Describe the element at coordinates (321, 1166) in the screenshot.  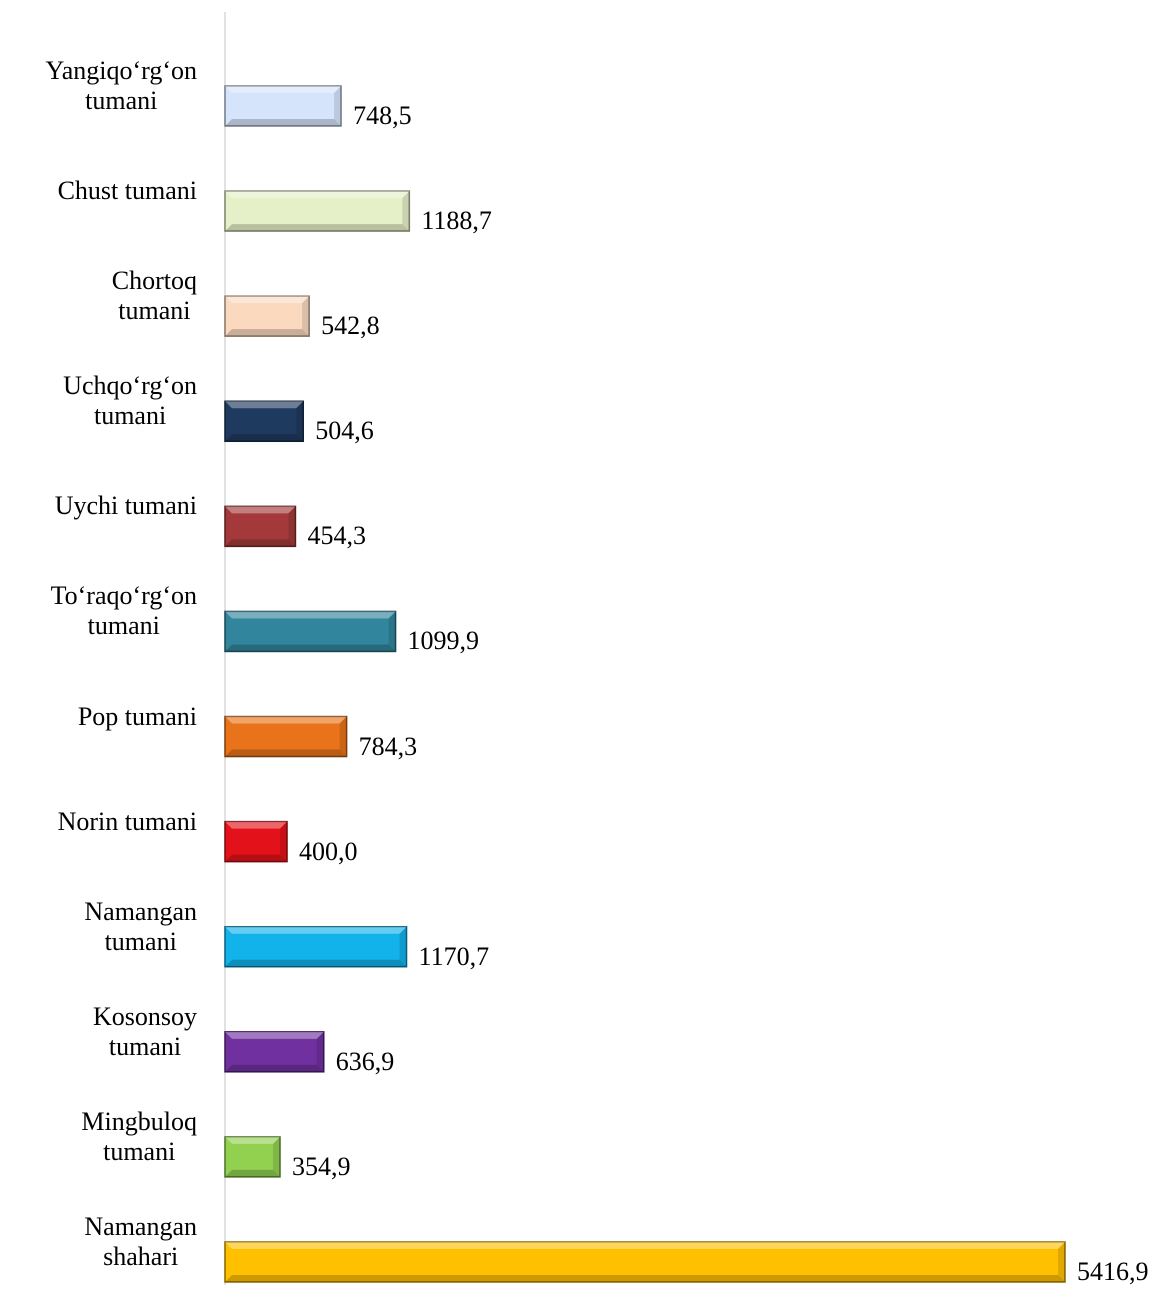
I see `value-label: 354,9` at that location.